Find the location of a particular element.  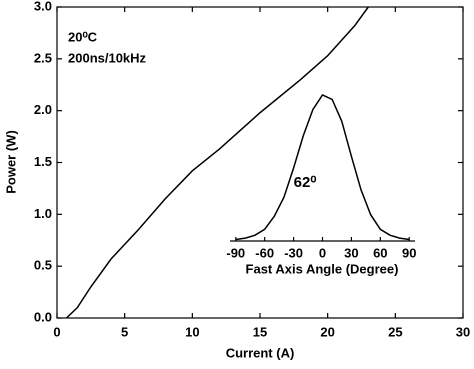

x-tick-label: -60 is located at coordinates (264, 252).